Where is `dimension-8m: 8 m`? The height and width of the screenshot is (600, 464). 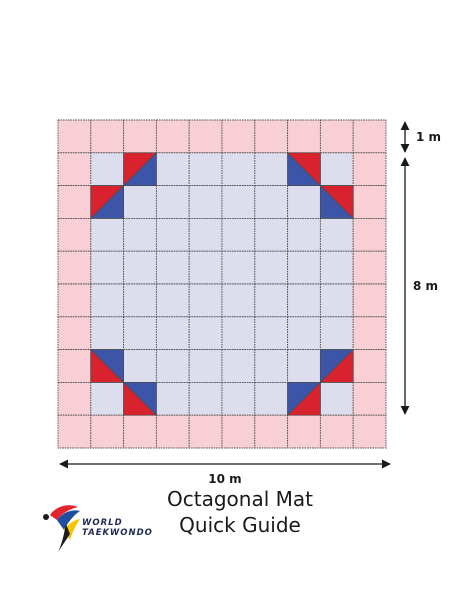 dimension-8m: 8 m is located at coordinates (419, 286).